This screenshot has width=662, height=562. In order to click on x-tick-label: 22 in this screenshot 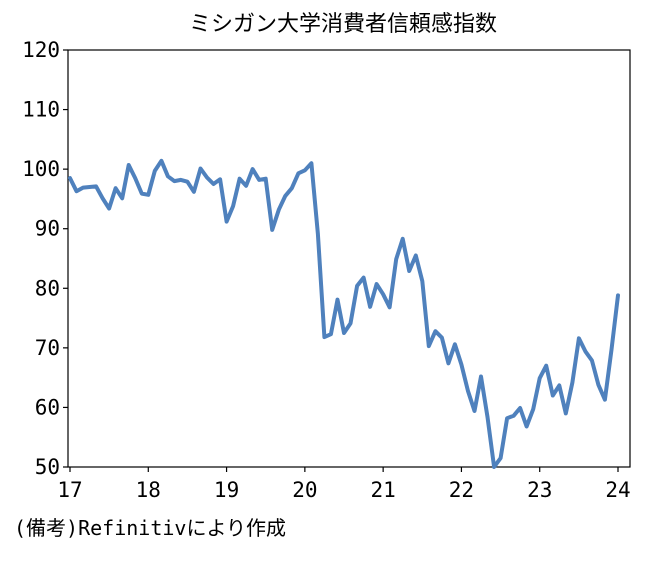, I will do `click(461, 490)`.